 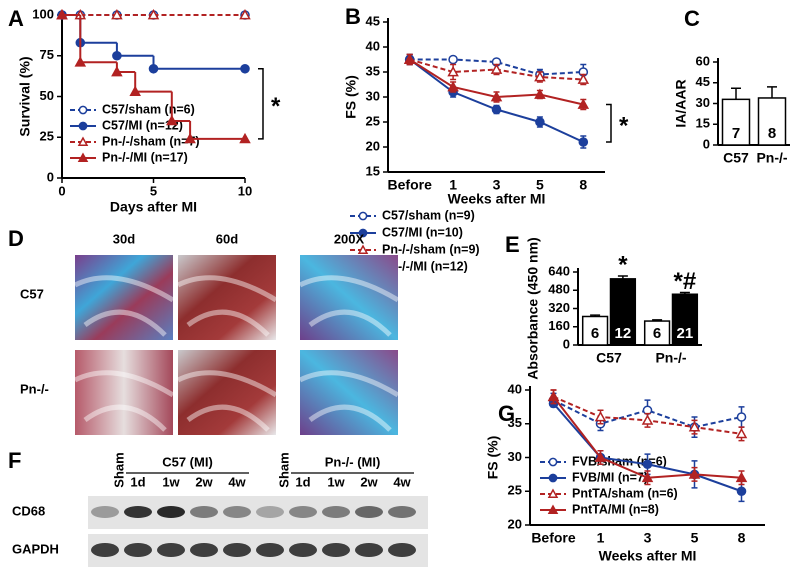 What do you see at coordinates (610, 477) in the screenshot?
I see `legend-label: FVB/MI (n=7)` at bounding box center [610, 477].